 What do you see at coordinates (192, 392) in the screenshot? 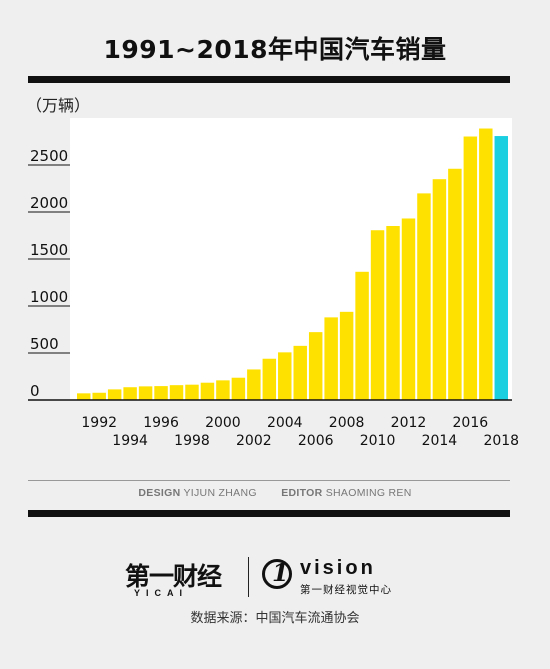
I see `bar-1998` at bounding box center [192, 392].